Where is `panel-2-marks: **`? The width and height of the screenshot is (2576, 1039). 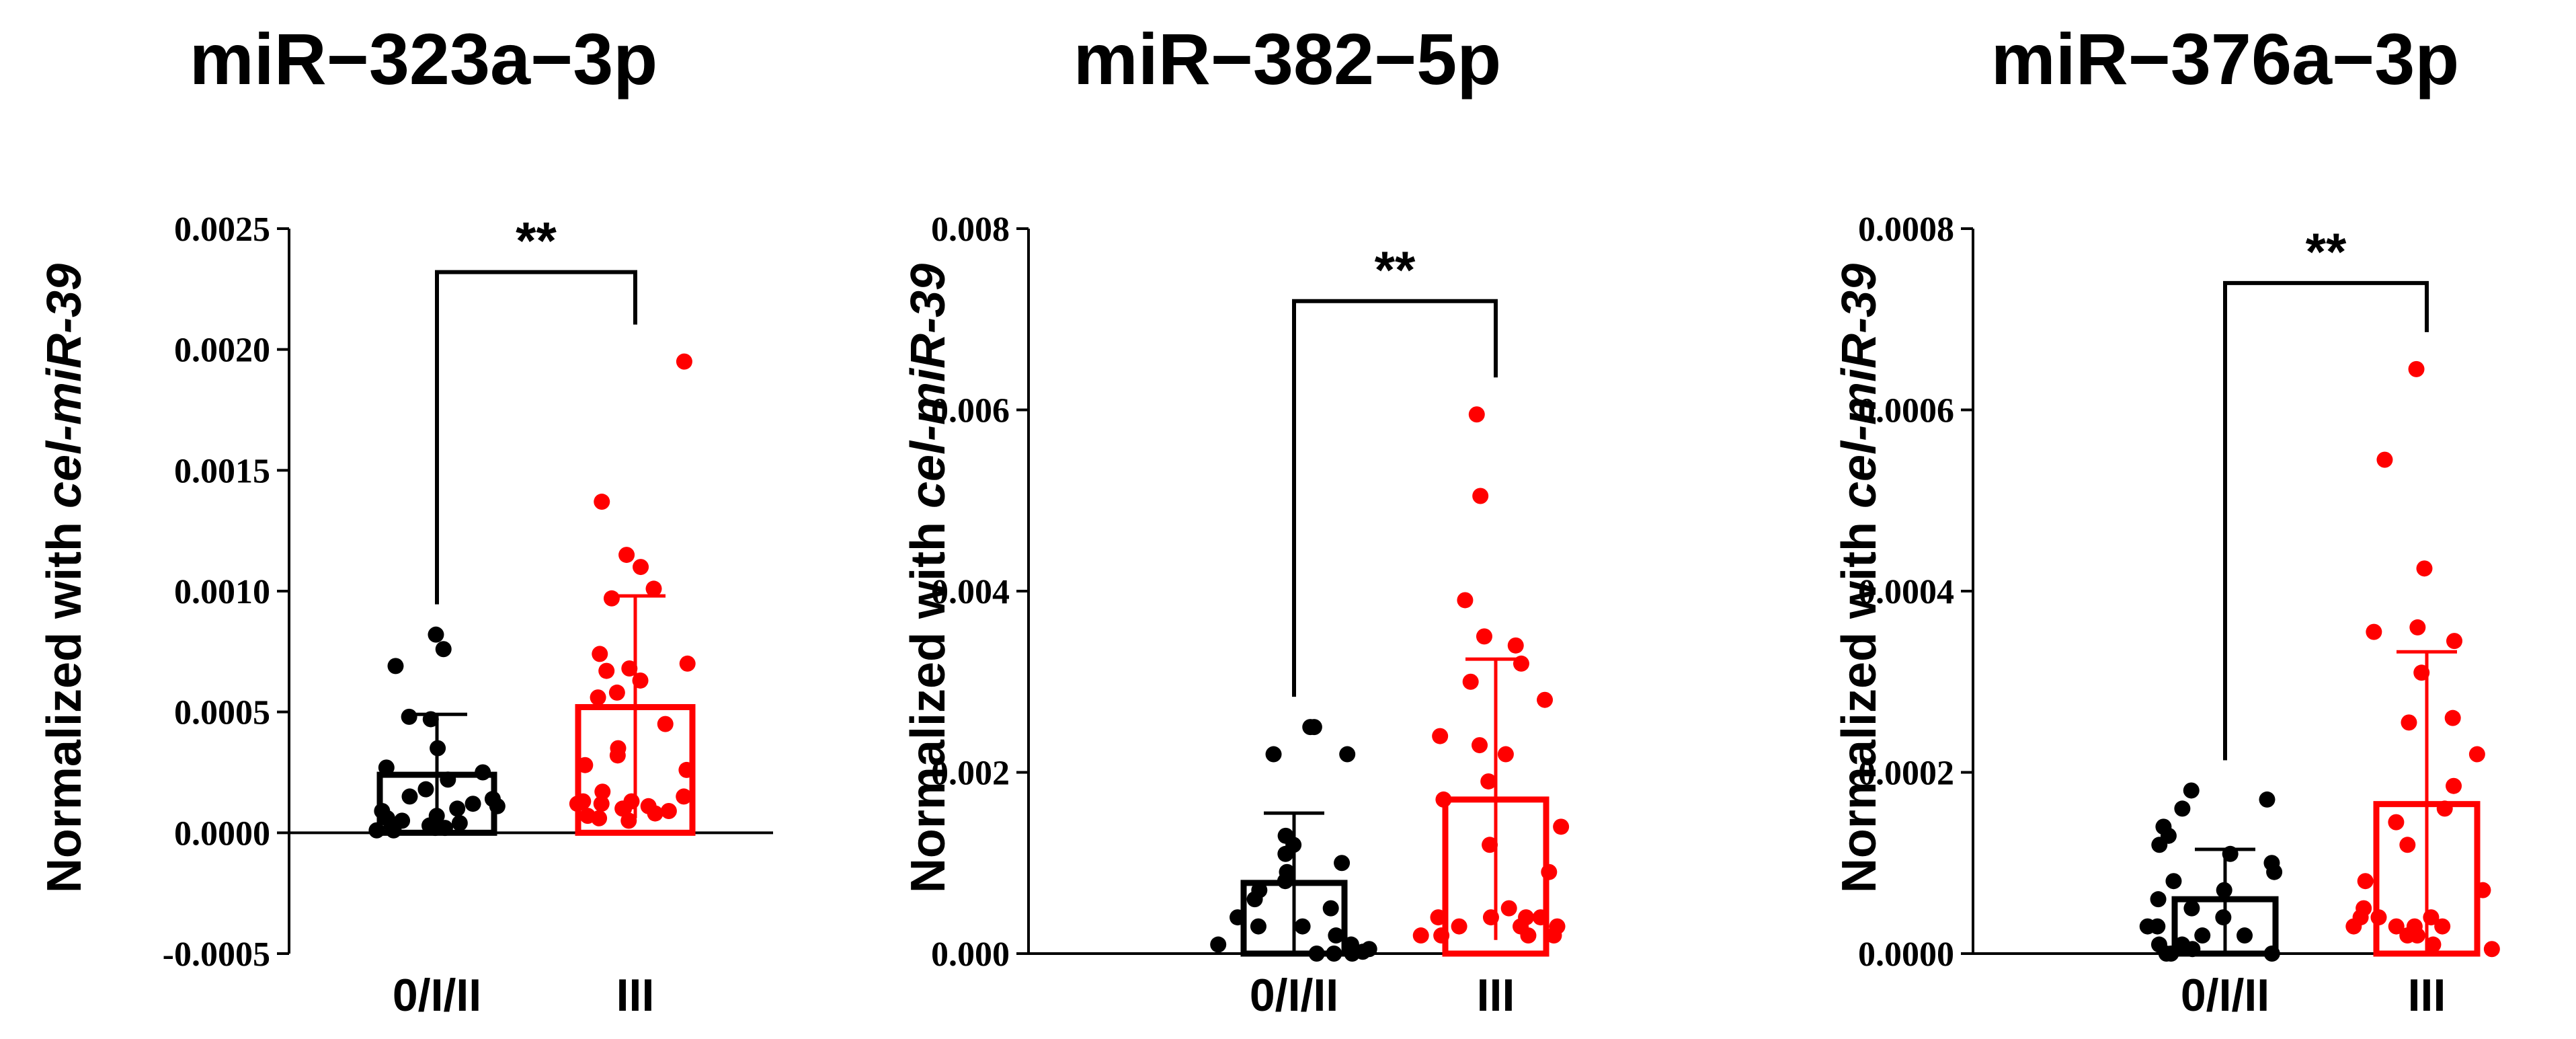 panel-2-marks: ** is located at coordinates (1390, 601).